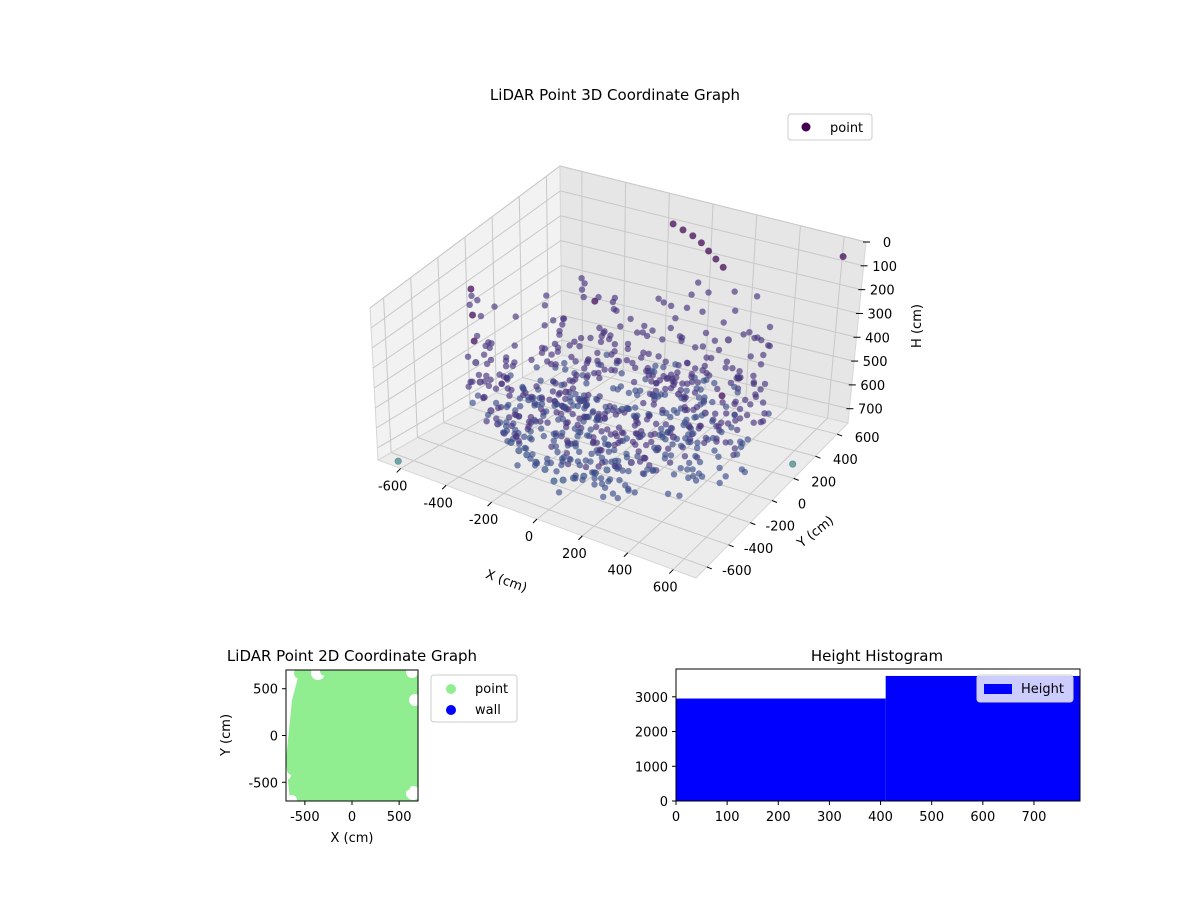 The height and width of the screenshot is (900, 1200). What do you see at coordinates (872, 386) in the screenshot?
I see `z-tick-label-3d: 600` at bounding box center [872, 386].